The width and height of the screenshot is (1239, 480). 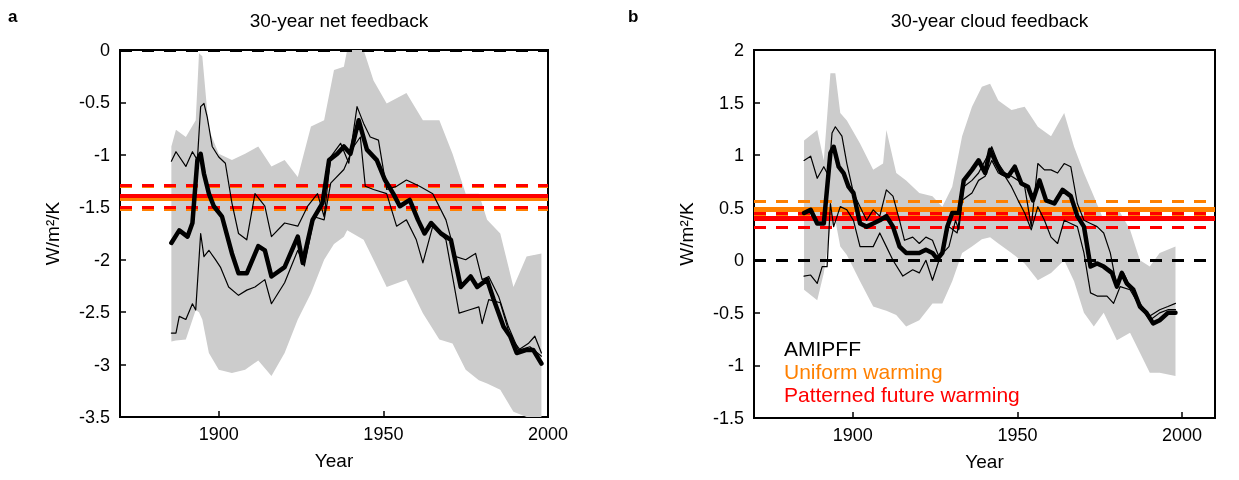 What do you see at coordinates (94, 417) in the screenshot?
I see `y-tick-label: -3.5` at bounding box center [94, 417].